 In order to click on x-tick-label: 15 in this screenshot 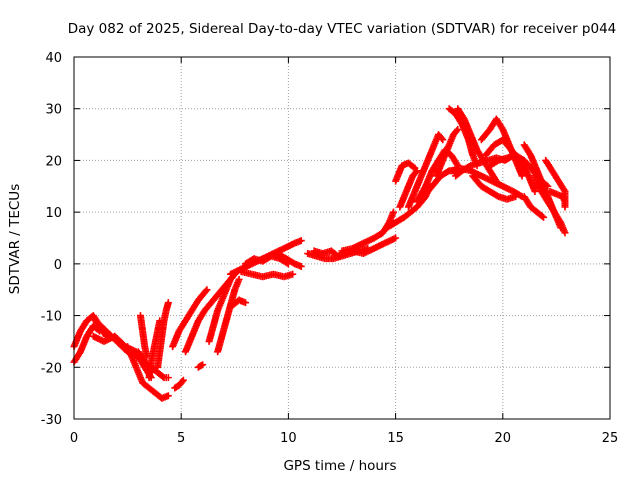, I will do `click(395, 438)`.